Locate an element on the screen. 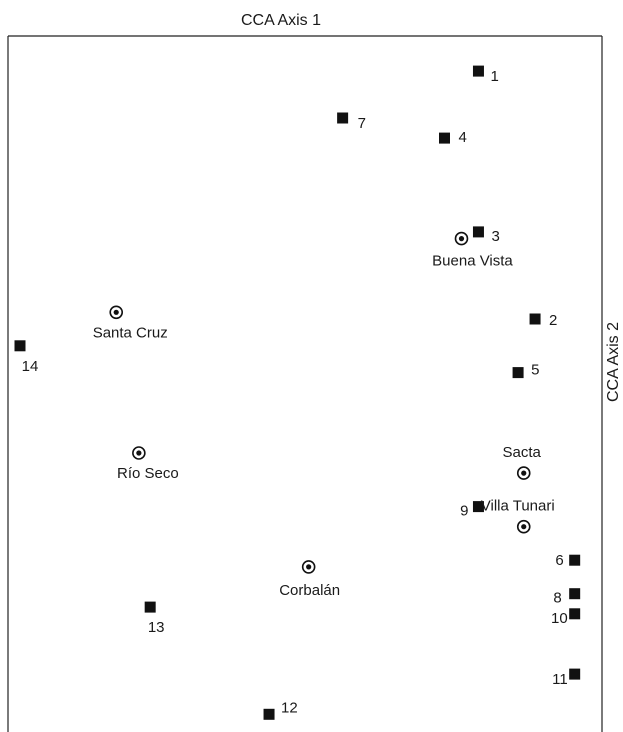  station-13-label: 13 is located at coordinates (156, 627).